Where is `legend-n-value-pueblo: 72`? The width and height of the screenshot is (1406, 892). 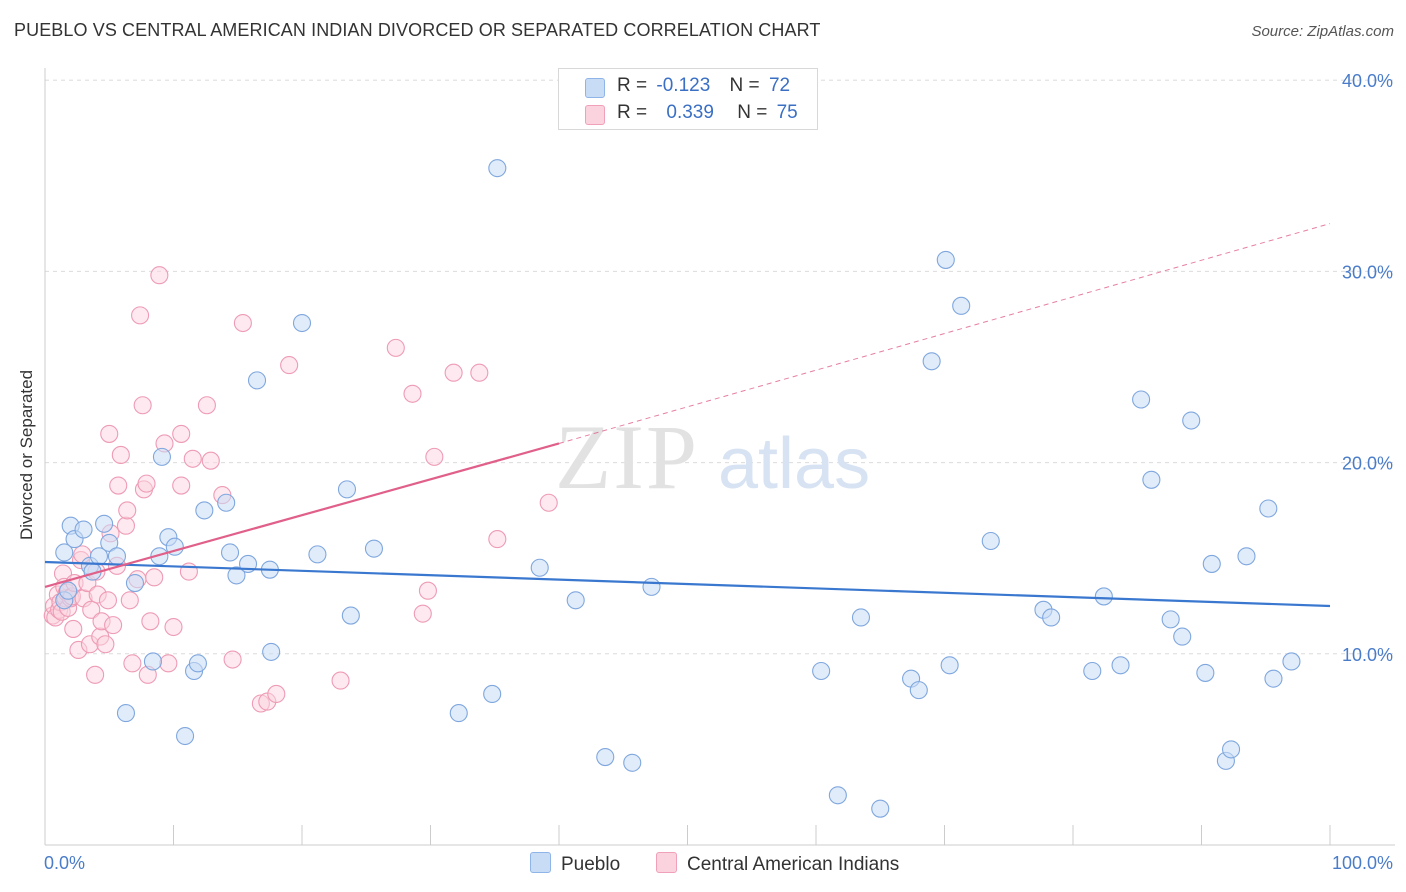
legend-n-value-pueblo: 72 is located at coordinates (779, 85).